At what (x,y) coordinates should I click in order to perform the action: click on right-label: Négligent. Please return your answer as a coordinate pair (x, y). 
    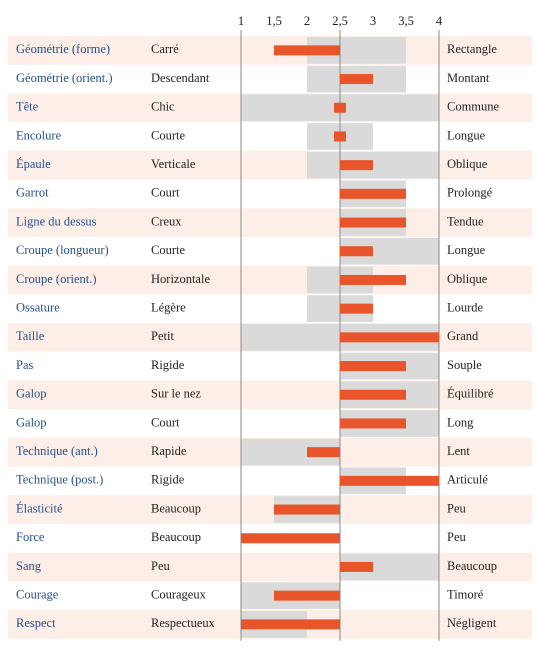
    Looking at the image, I should click on (472, 623).